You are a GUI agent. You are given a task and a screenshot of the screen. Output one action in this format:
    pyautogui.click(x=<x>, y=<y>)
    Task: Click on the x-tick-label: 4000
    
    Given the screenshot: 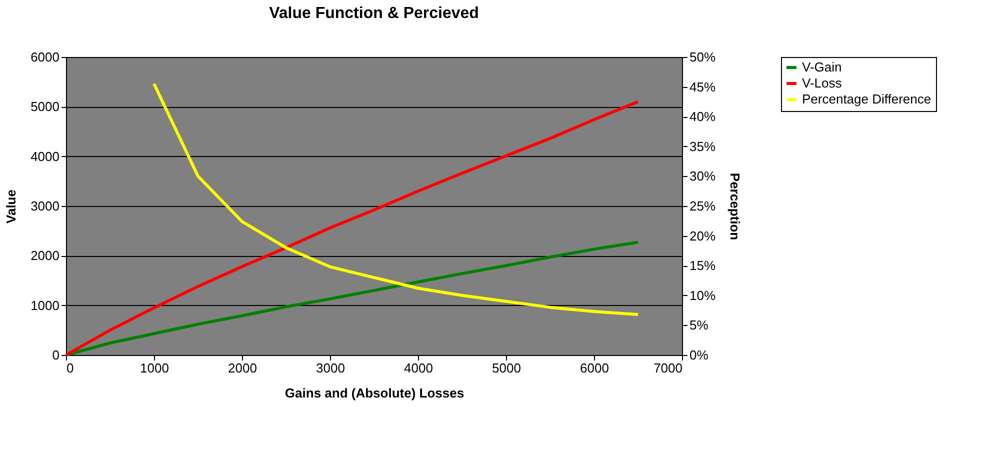 What is the action you would take?
    pyautogui.click(x=418, y=368)
    